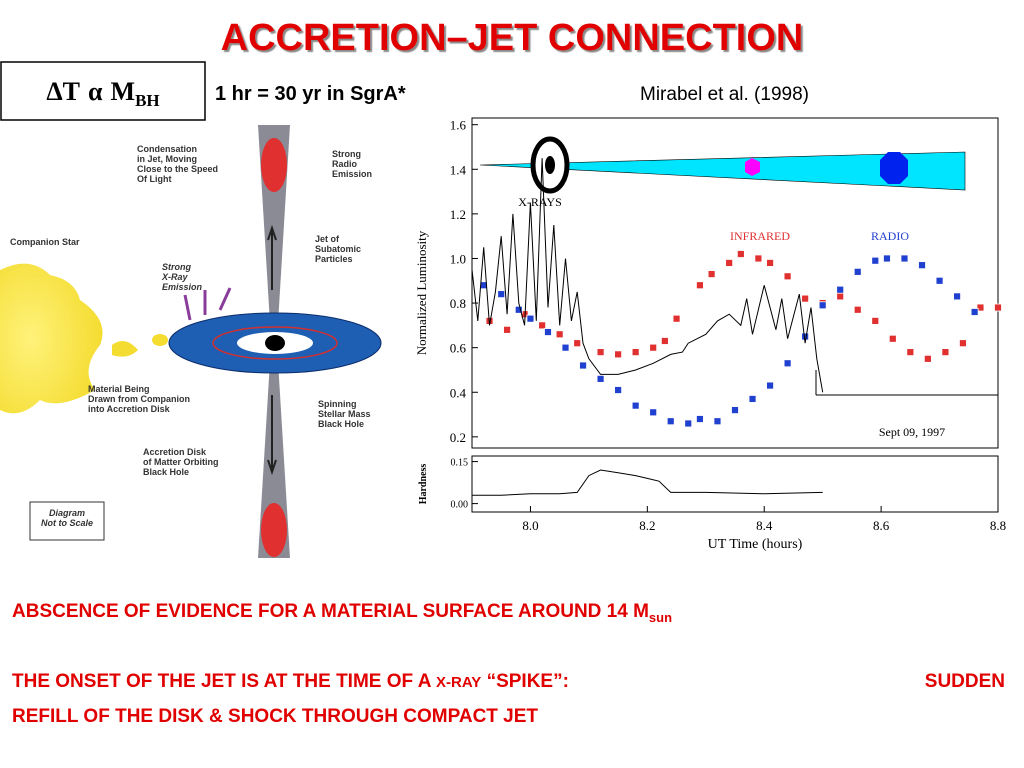  I want to click on diagram-label: into Accretion Disk, so click(129, 409).